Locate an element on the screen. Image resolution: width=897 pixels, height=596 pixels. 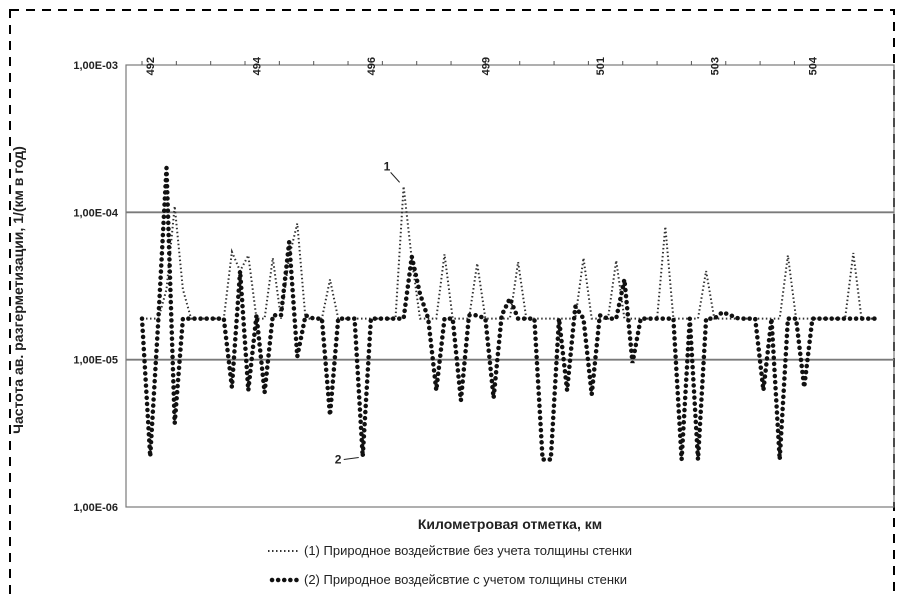
x-tick-label: 496 is located at coordinates (372, 66).